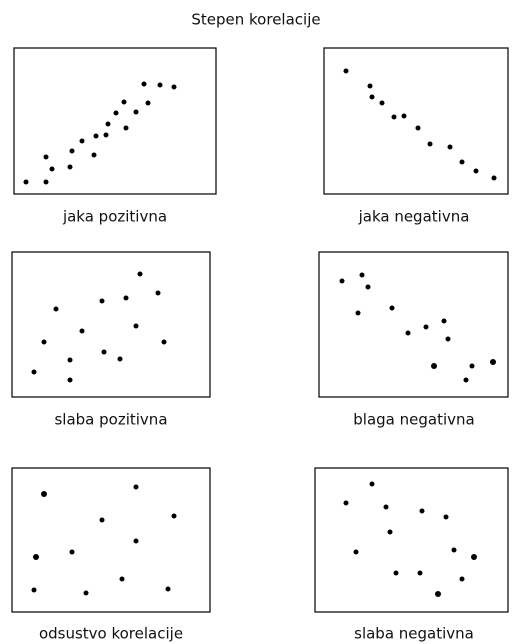  I want to click on panel: jaka negativna, so click(416, 136).